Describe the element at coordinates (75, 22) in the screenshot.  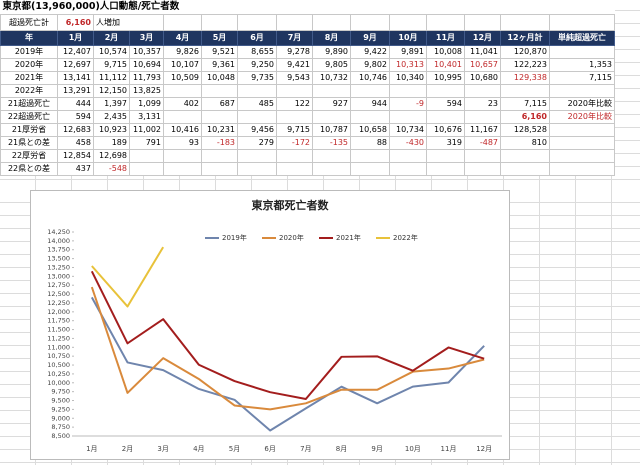
I see `cell: 6,160` at that location.